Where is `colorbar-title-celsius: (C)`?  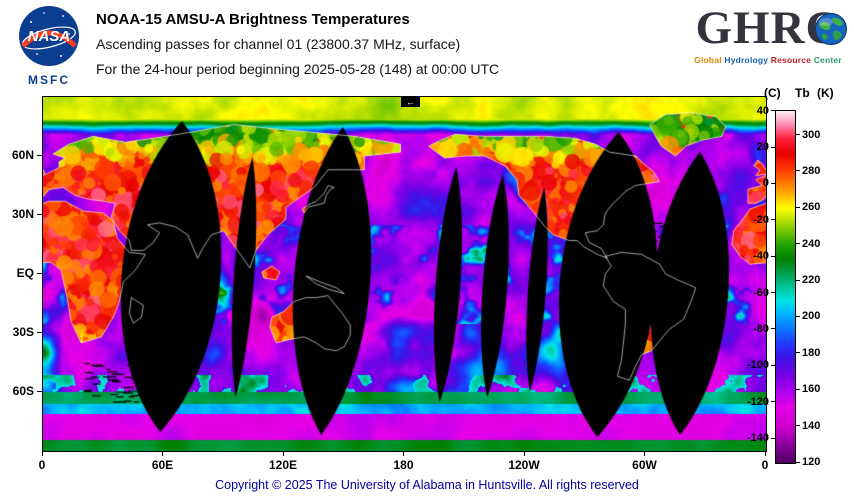
colorbar-title-celsius: (C) is located at coordinates (772, 93).